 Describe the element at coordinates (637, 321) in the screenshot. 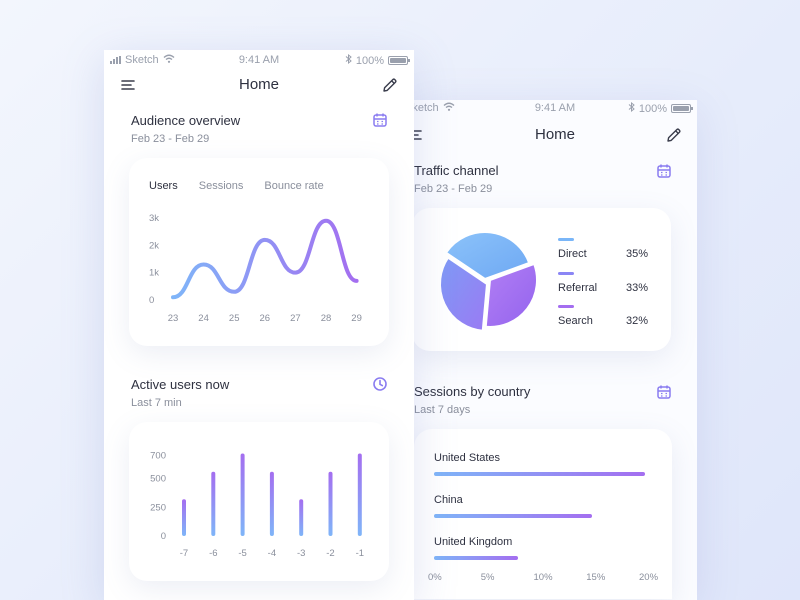

I see `legend-value-search: 32%` at that location.